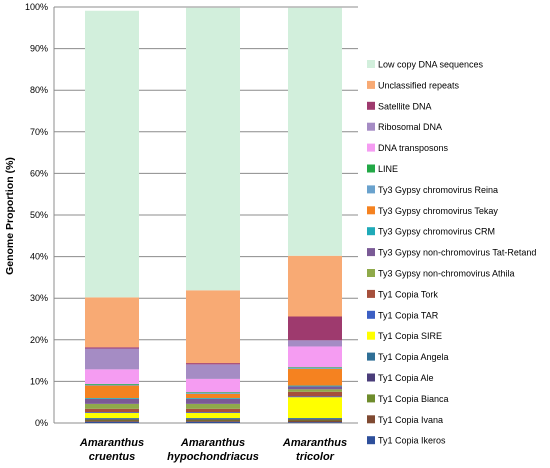  Describe the element at coordinates (41, 423) in the screenshot. I see `y-tick-label: 0%` at that location.